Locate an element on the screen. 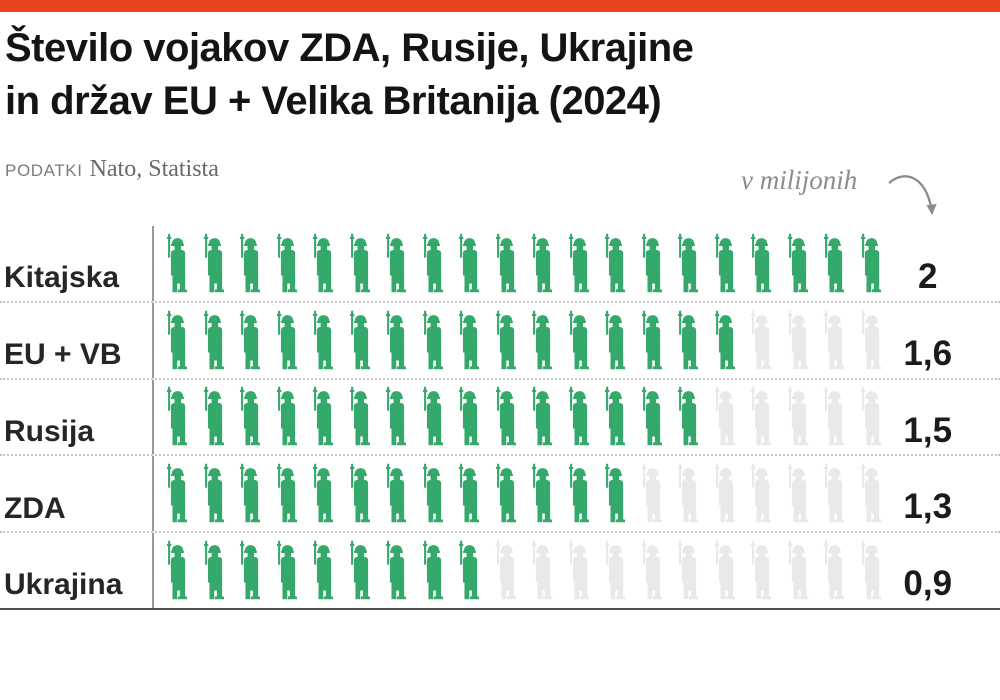 The height and width of the screenshot is (700, 1000). row-label: EU + VB is located at coordinates (63, 355).